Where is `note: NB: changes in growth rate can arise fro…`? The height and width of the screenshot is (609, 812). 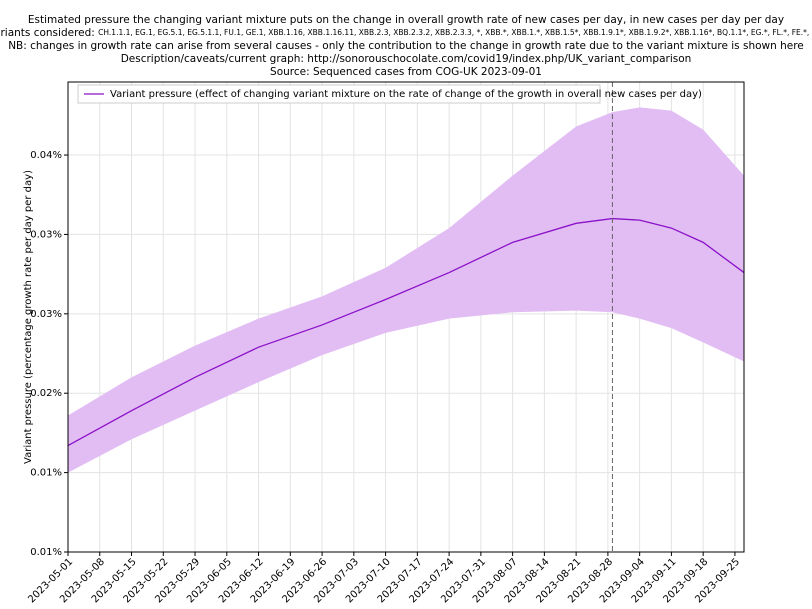 note: NB: changes in growth rate can arise fro… is located at coordinates (406, 46).